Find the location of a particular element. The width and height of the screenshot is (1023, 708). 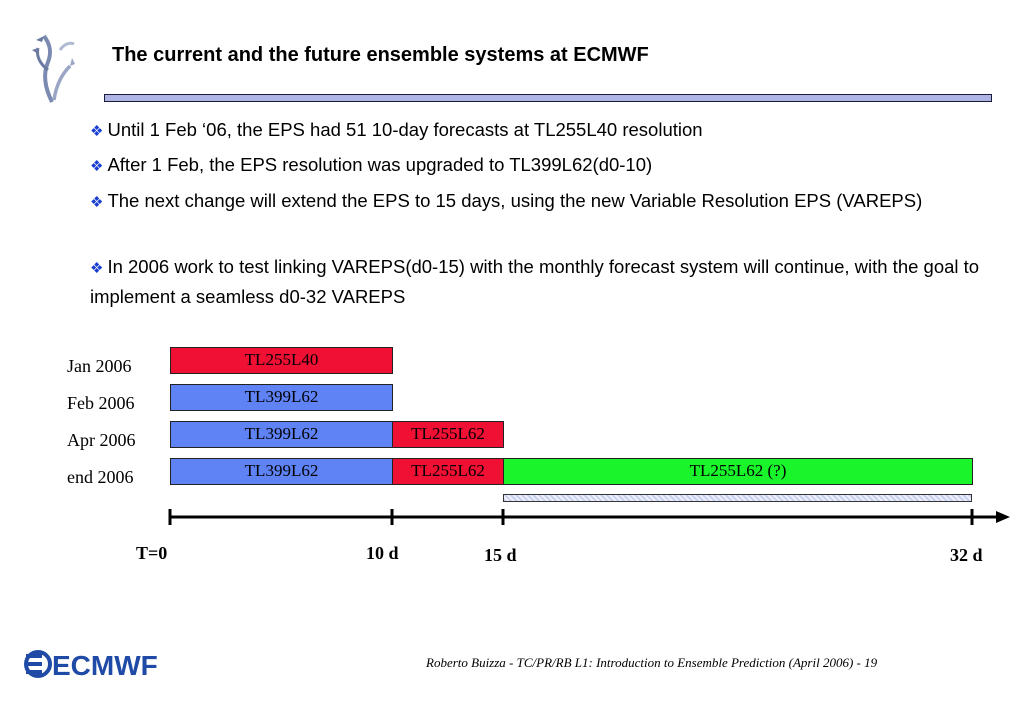

bar-jan-tl255l40: TL255L40 is located at coordinates (281, 360).